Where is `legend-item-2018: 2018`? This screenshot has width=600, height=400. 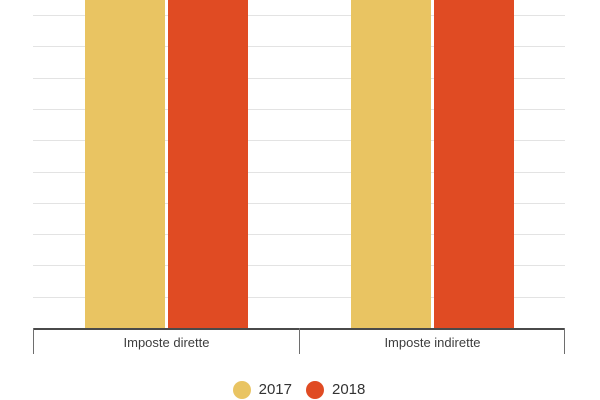
legend-item-2018: 2018 is located at coordinates (335, 390).